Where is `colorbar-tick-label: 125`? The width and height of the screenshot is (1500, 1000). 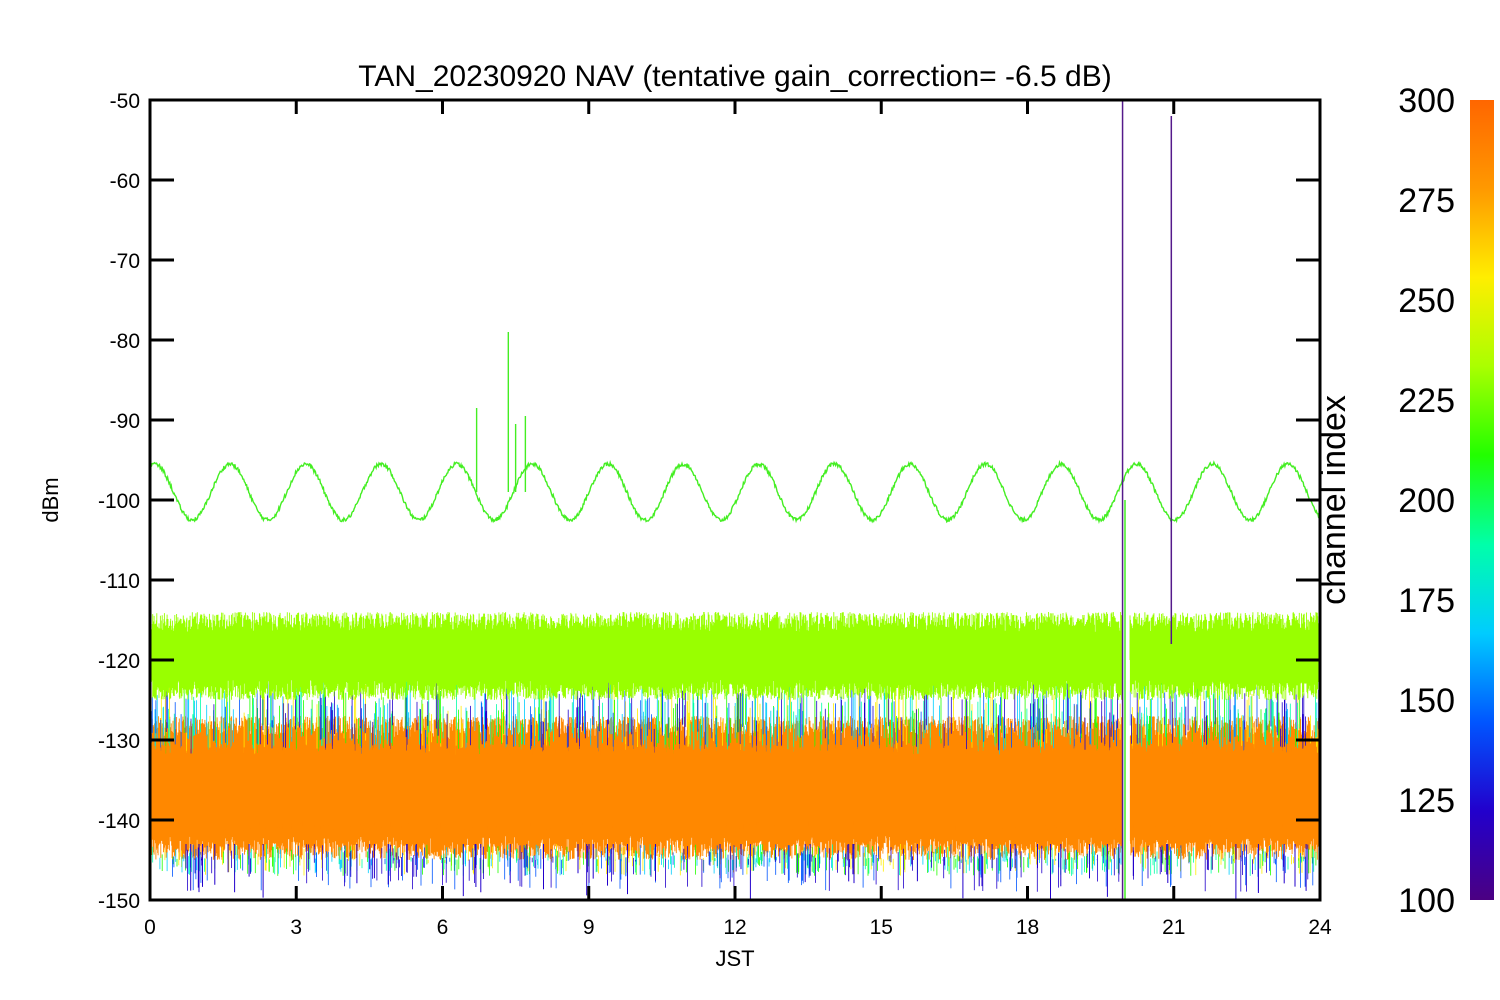
colorbar-tick-label: 125 is located at coordinates (1426, 801).